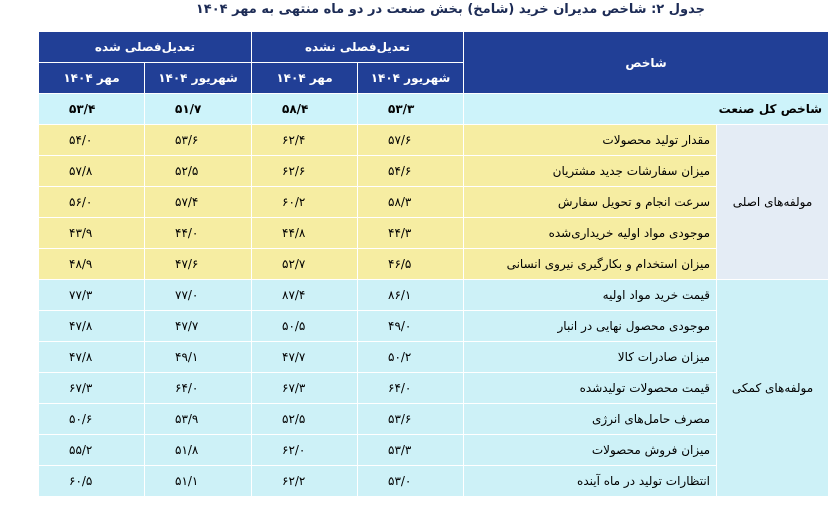 The width and height of the screenshot is (835, 507). I want to click on value-cell: ۵۴/۰, so click(91, 140).